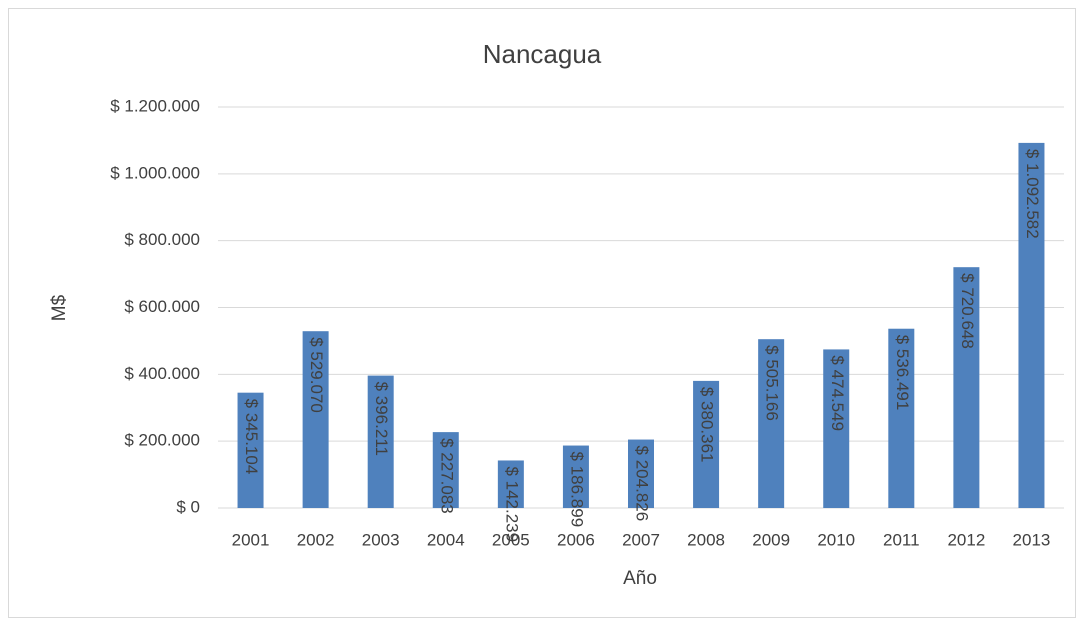 Image resolution: width=1084 pixels, height=624 pixels. What do you see at coordinates (162, 440) in the screenshot?
I see `y-tick-label: $ 200.000` at bounding box center [162, 440].